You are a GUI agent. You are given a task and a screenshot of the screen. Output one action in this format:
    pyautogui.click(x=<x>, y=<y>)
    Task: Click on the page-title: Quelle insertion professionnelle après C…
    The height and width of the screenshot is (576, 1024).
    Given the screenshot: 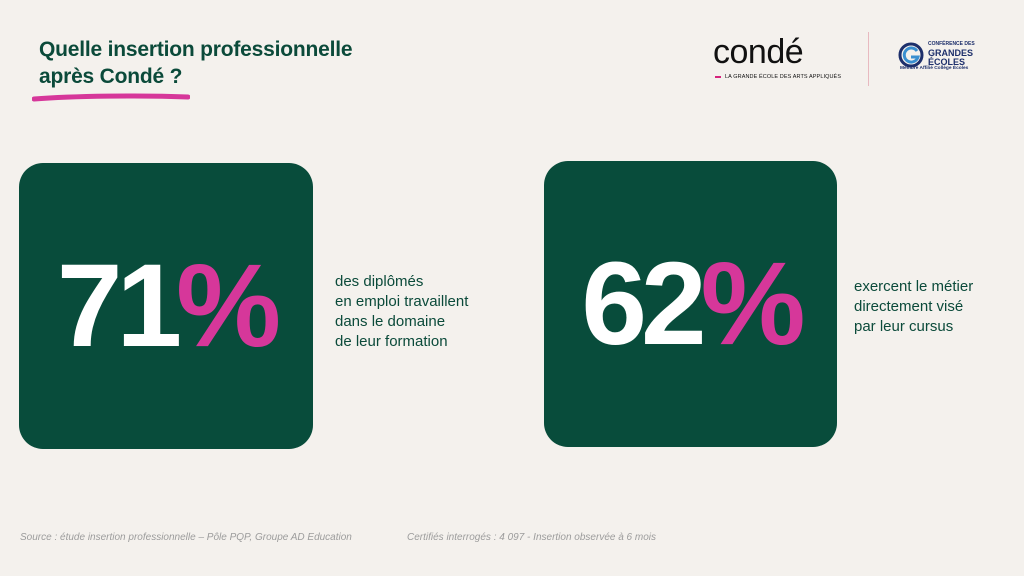 What is the action you would take?
    pyautogui.click(x=196, y=63)
    